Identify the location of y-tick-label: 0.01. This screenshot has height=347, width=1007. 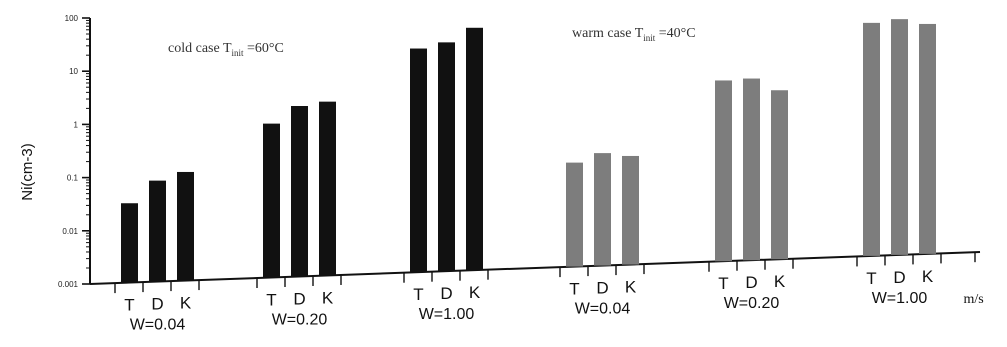
(70, 231).